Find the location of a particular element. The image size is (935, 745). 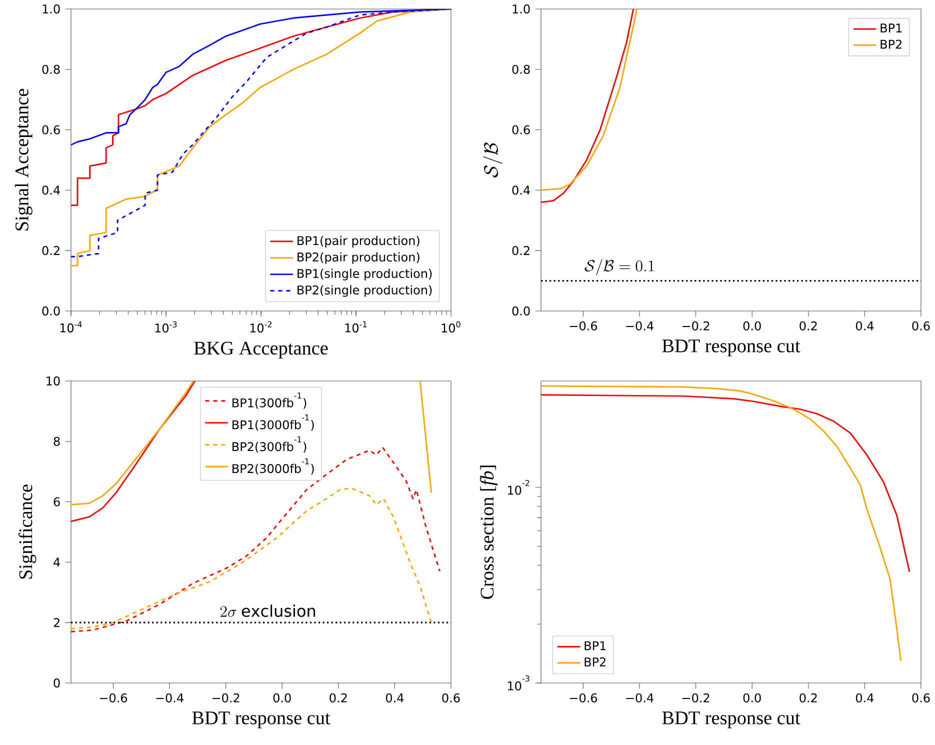

y-axis-title: Significance is located at coordinates (27, 531).